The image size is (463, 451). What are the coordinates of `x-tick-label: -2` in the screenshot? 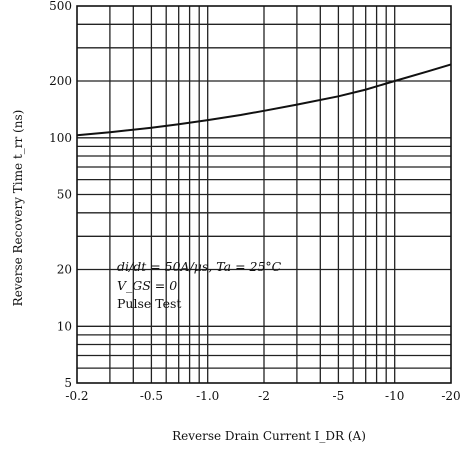 It's located at (264, 396).